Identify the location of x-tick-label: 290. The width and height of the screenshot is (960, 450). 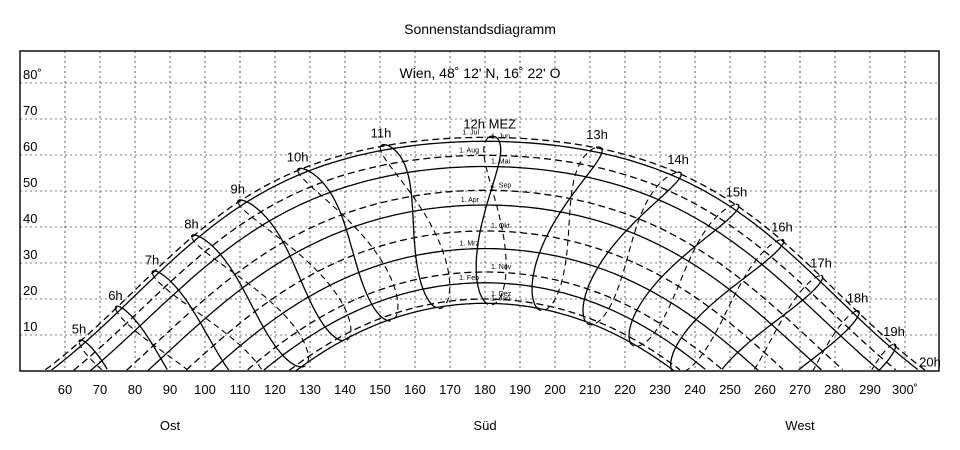
(870, 389).